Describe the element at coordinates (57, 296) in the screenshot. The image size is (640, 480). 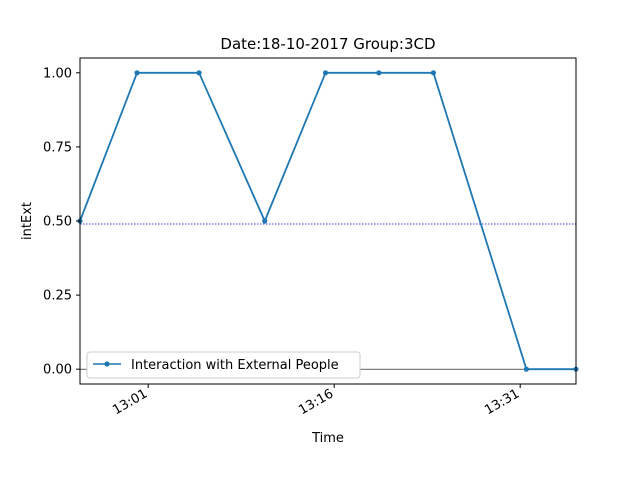
I see `y-tick-label: 0.25` at that location.